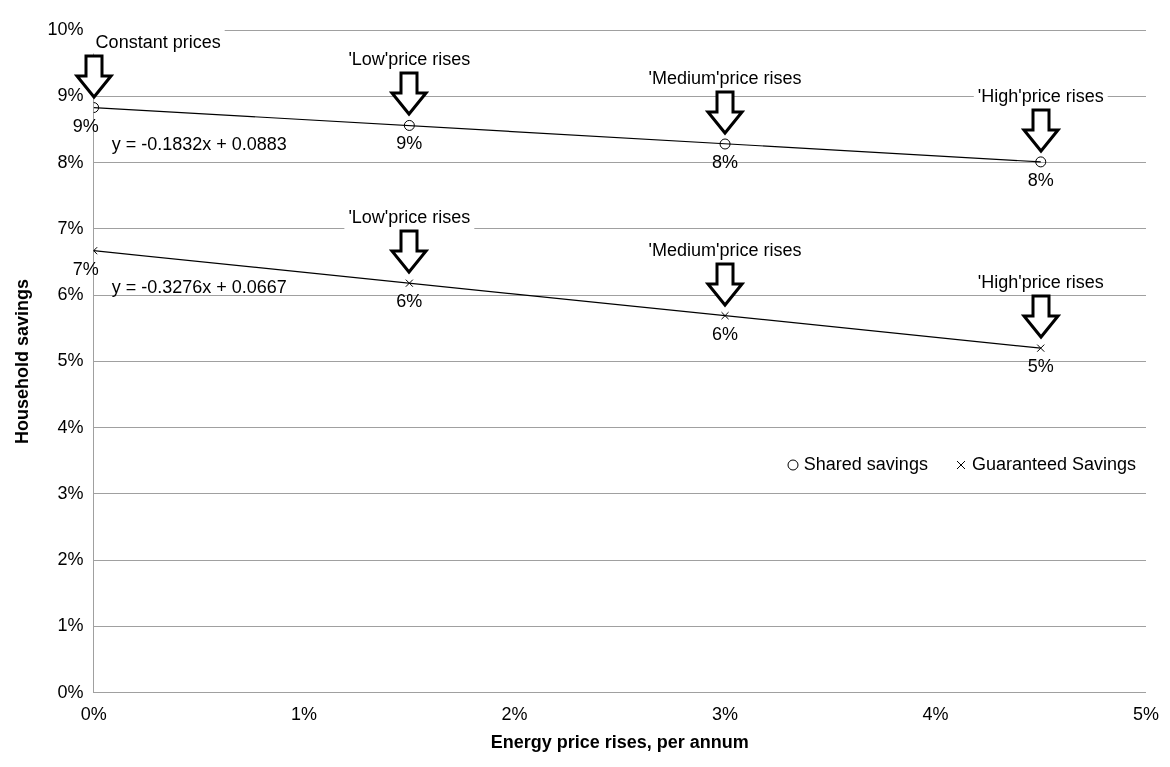  Describe the element at coordinates (619, 742) in the screenshot. I see `x-axis-title: Energy price rises, per annum` at that location.